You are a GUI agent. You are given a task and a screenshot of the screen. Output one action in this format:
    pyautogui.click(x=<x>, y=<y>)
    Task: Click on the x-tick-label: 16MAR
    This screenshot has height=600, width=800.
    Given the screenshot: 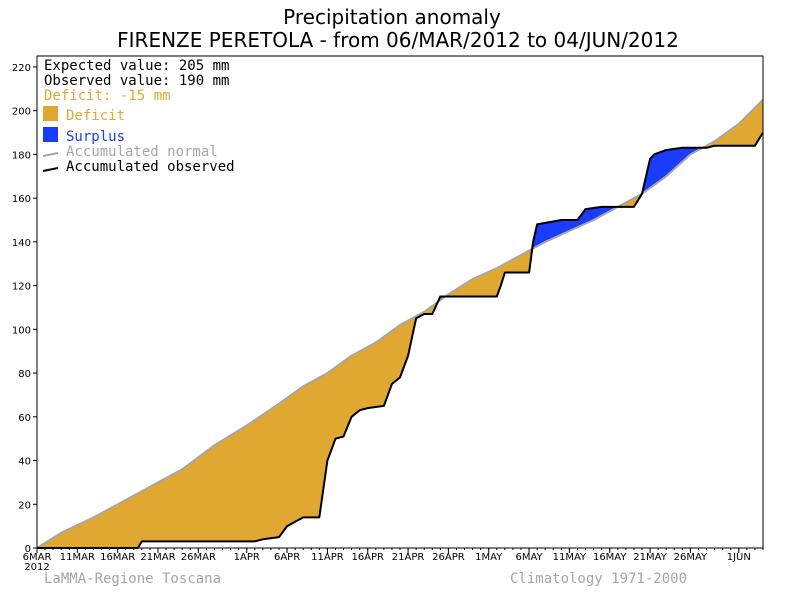 What is the action you would take?
    pyautogui.click(x=117, y=557)
    